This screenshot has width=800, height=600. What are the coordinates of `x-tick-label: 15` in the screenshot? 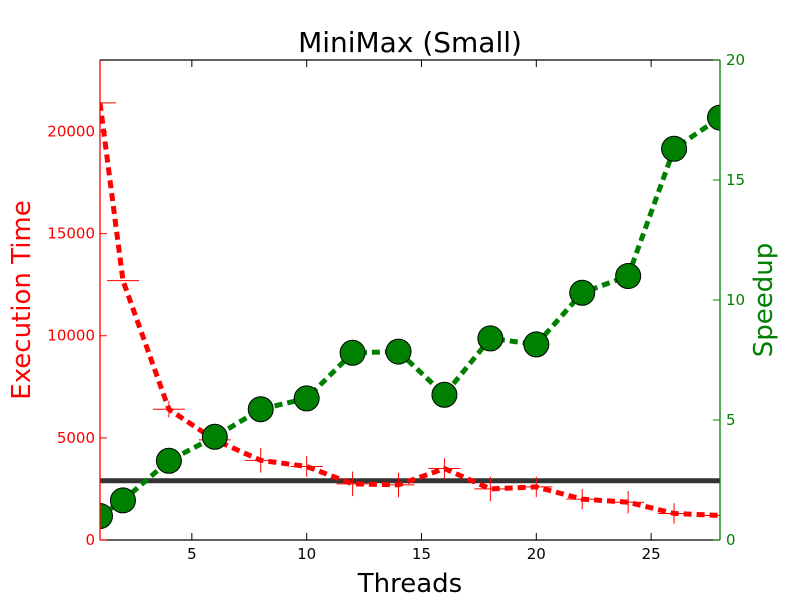 It's located at (421, 554).